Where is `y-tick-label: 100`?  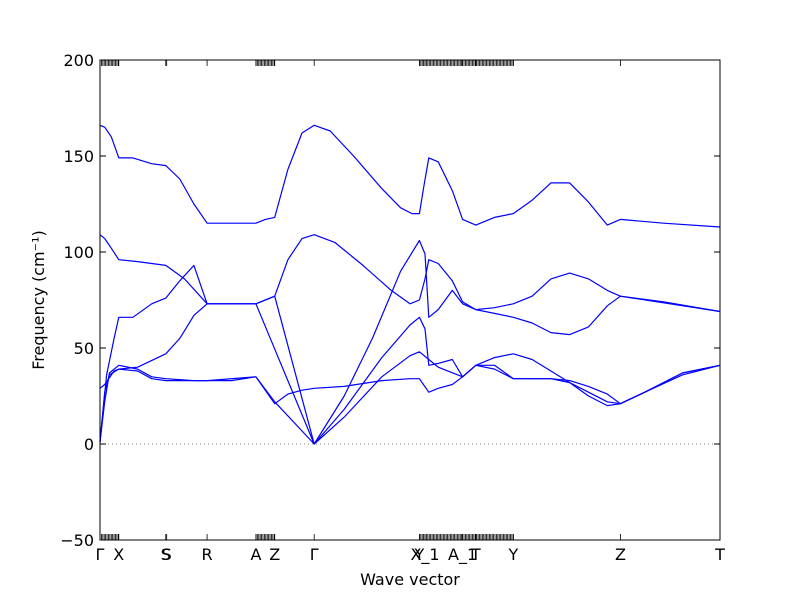
y-tick-label: 100 is located at coordinates (78, 252).